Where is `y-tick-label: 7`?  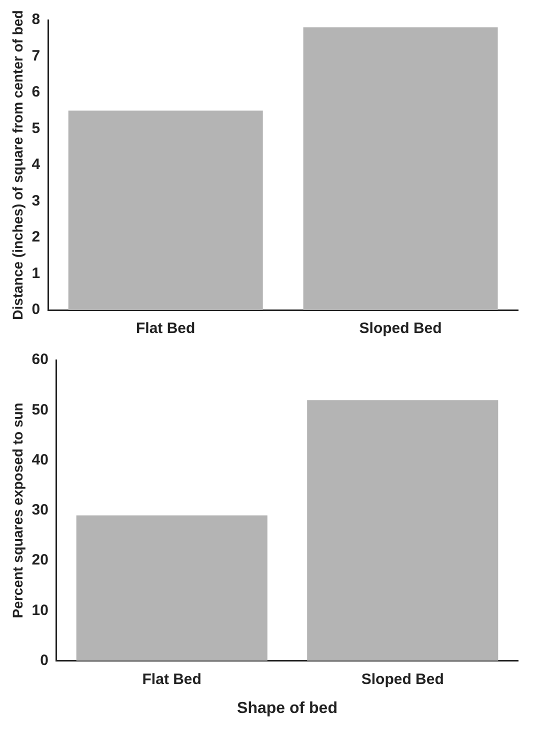 y-tick-label: 7 is located at coordinates (36, 55).